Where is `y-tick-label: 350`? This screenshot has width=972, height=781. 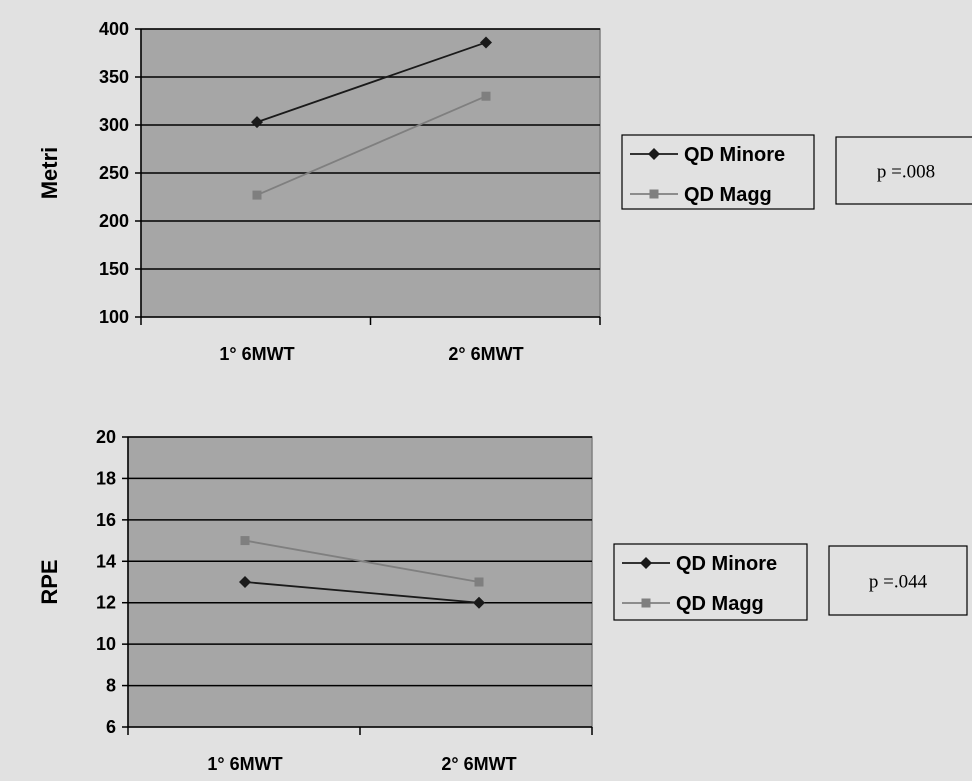
y-tick-label: 350 is located at coordinates (114, 77).